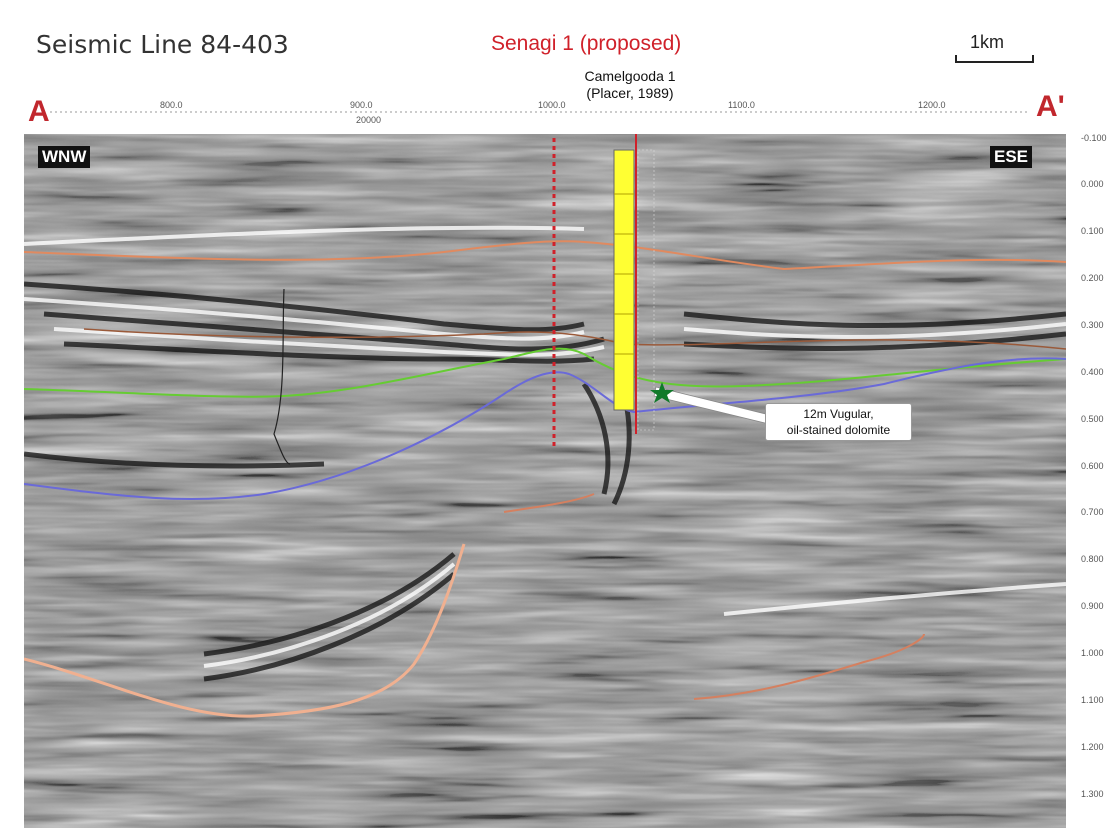  What do you see at coordinates (1092, 372) in the screenshot?
I see `time-axis-label: 0.400` at bounding box center [1092, 372].